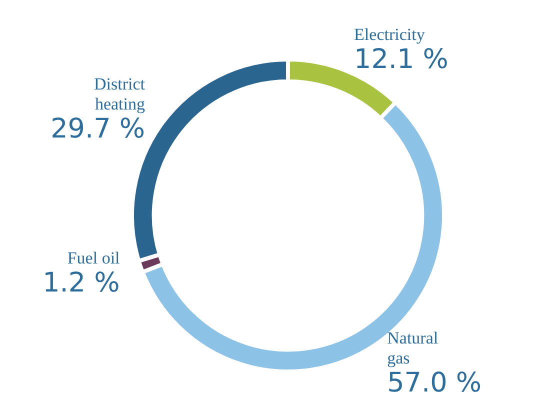  I want to click on data-label: 12.1 %, so click(401, 60).